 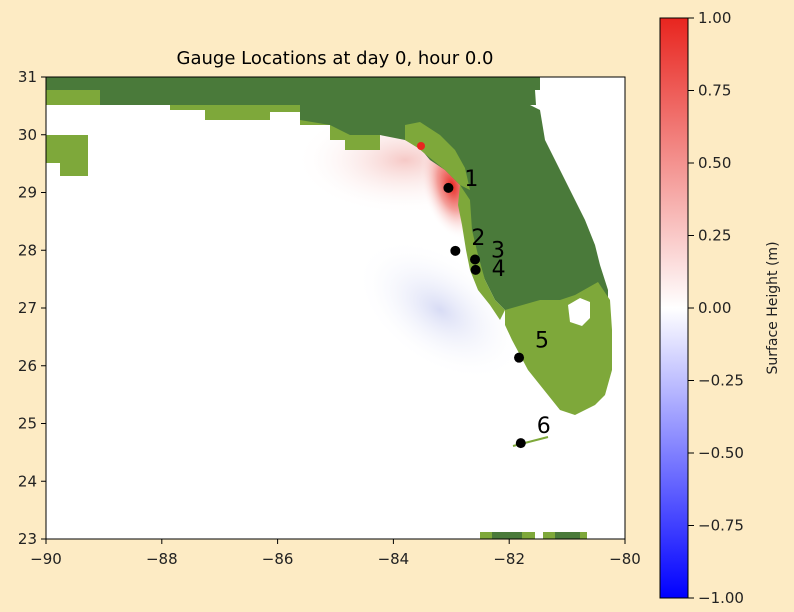 What do you see at coordinates (721, 381) in the screenshot?
I see `colorbar-tick-label: −0.25` at bounding box center [721, 381].